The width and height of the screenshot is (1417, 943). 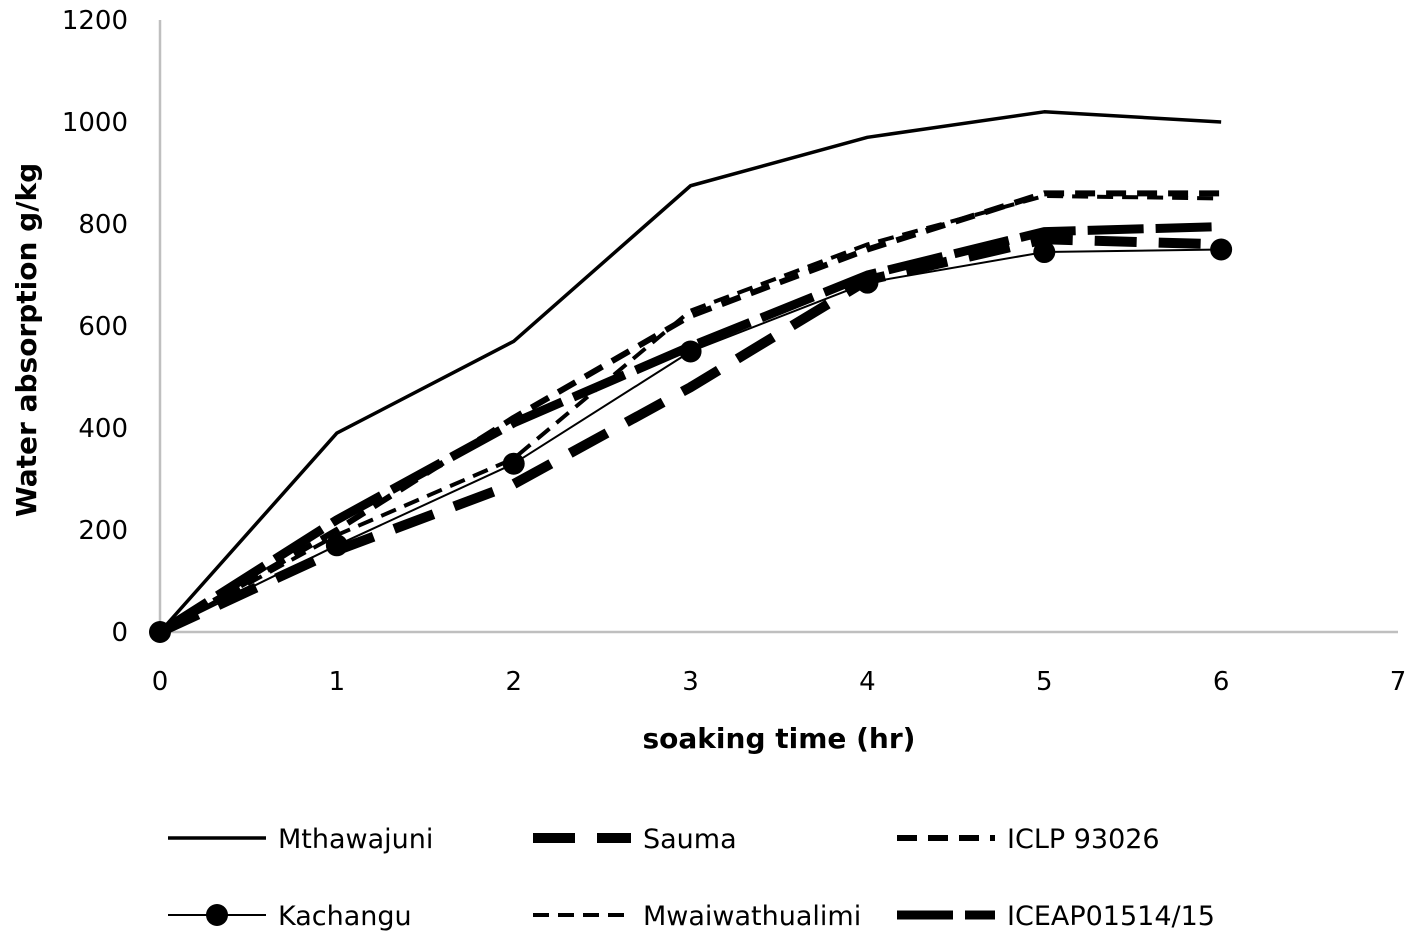 What do you see at coordinates (1083, 839) in the screenshot?
I see `legend-label-3: ICLP 93026` at bounding box center [1083, 839].